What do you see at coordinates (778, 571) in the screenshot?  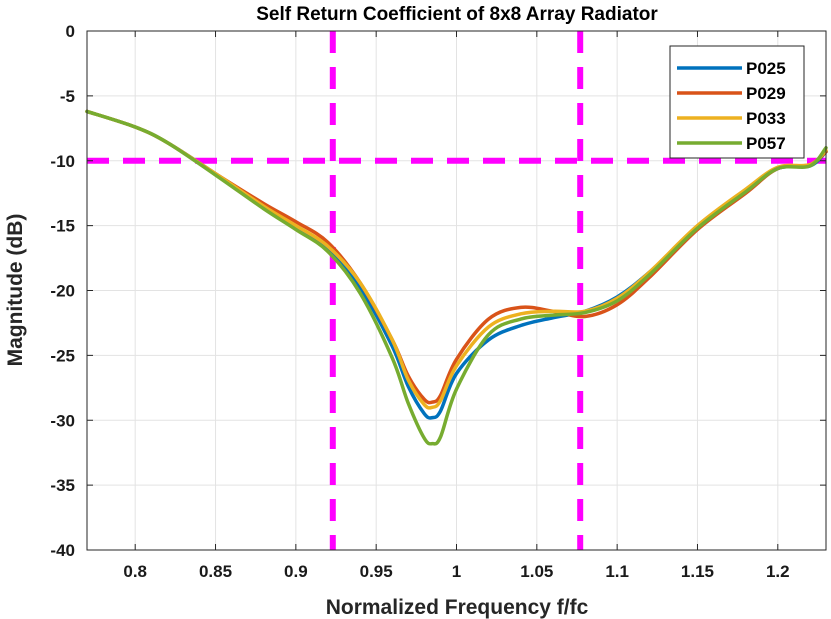 I see `x-tick-label: 1.2` at bounding box center [778, 571].